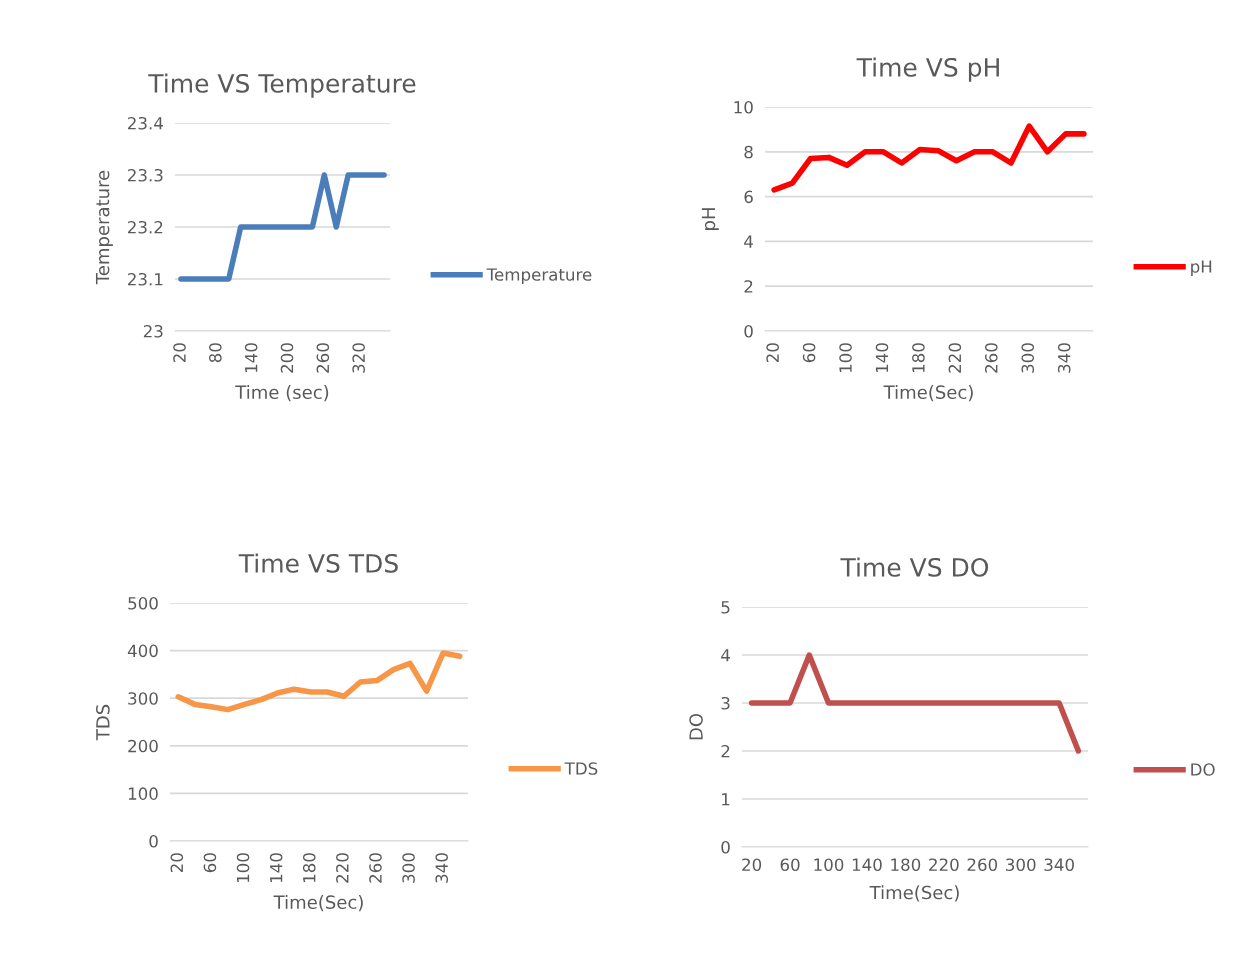 The image size is (1239, 961). I want to click on legend-label: DO, so click(1203, 769).